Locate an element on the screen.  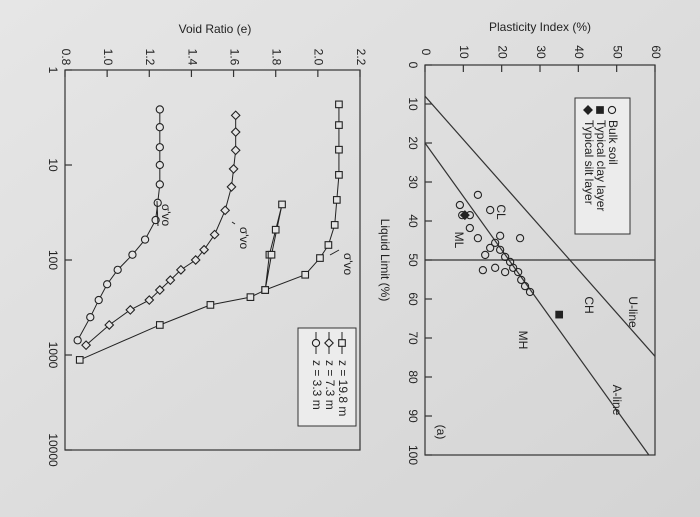
region-label: ML is located at coordinates (459, 240).